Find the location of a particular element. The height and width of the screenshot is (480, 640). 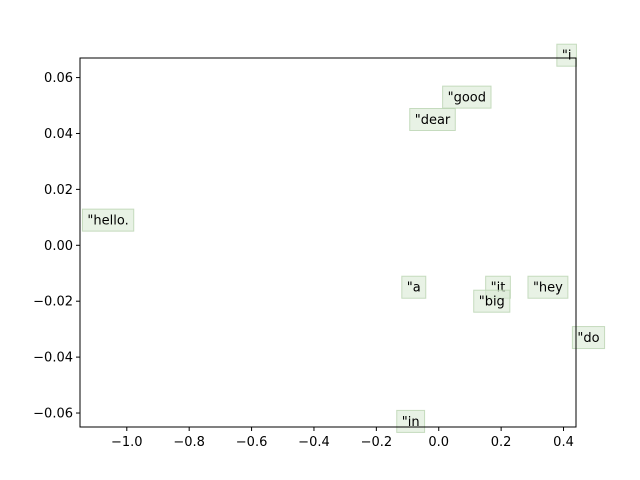

word-point: "i is located at coordinates (566, 55).